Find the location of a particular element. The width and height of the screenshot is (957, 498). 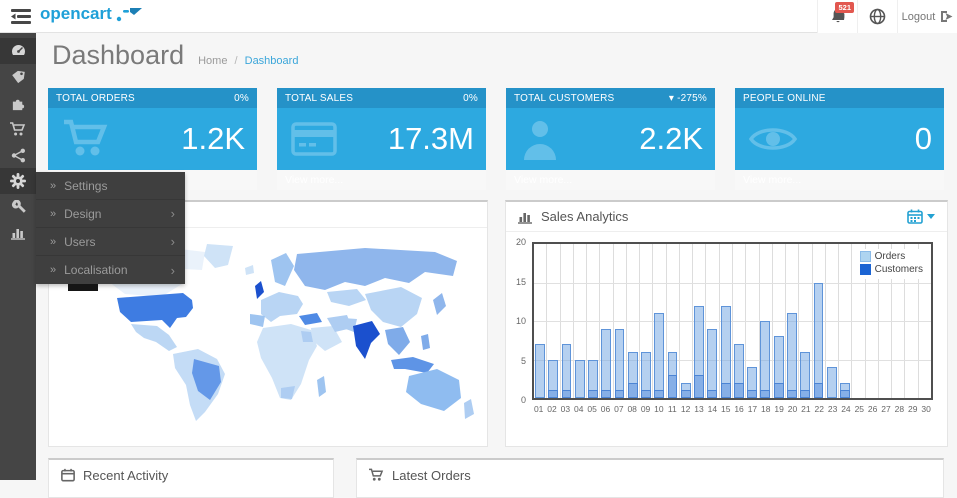

opencart-logo: opencart is located at coordinates (91, 14).